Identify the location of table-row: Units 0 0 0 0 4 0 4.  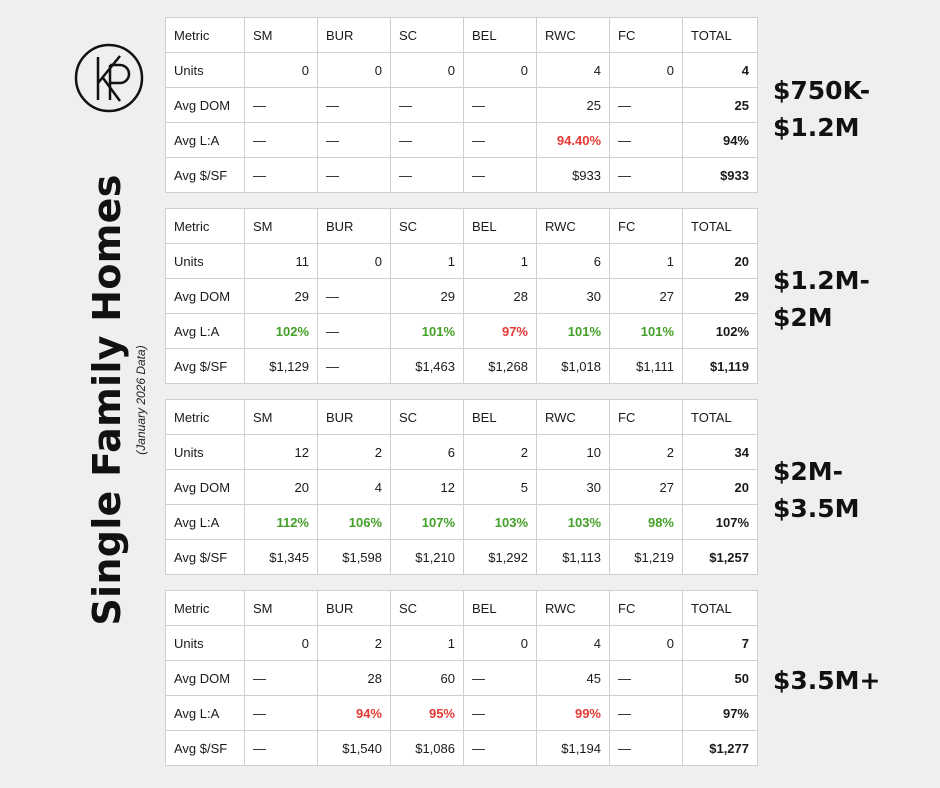
(461, 70).